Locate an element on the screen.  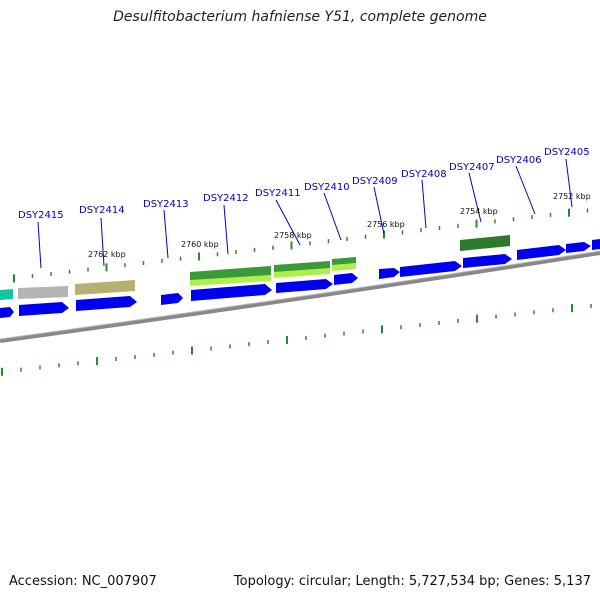
feature-track-outer is located at coordinates (255, 267).